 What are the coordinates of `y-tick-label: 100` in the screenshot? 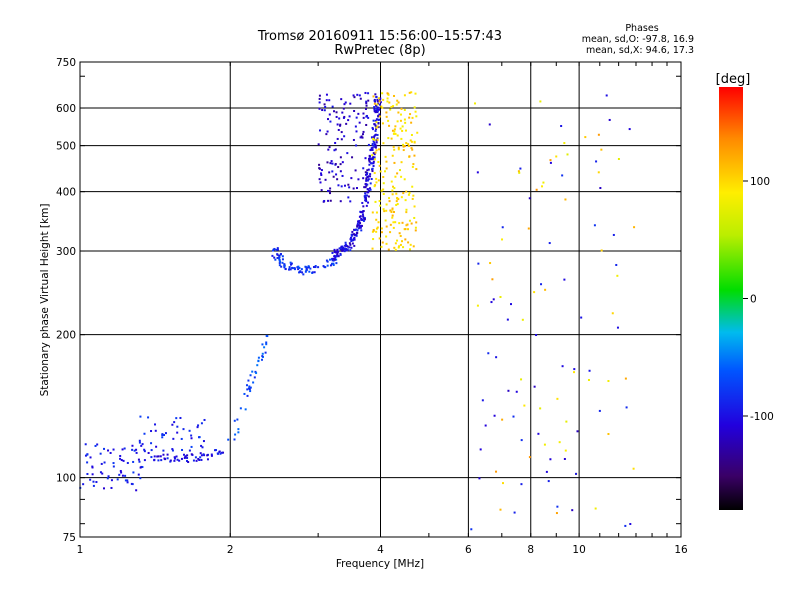 It's located at (66, 479).